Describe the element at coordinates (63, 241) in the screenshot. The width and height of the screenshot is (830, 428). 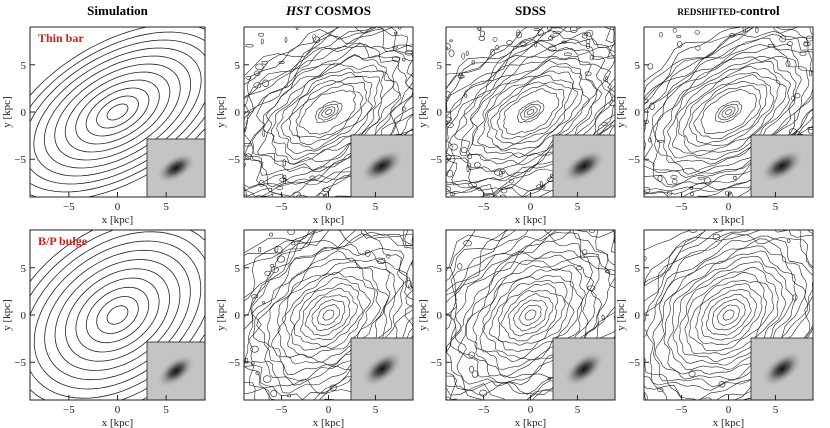
I see `row-label: B/P bulge` at that location.